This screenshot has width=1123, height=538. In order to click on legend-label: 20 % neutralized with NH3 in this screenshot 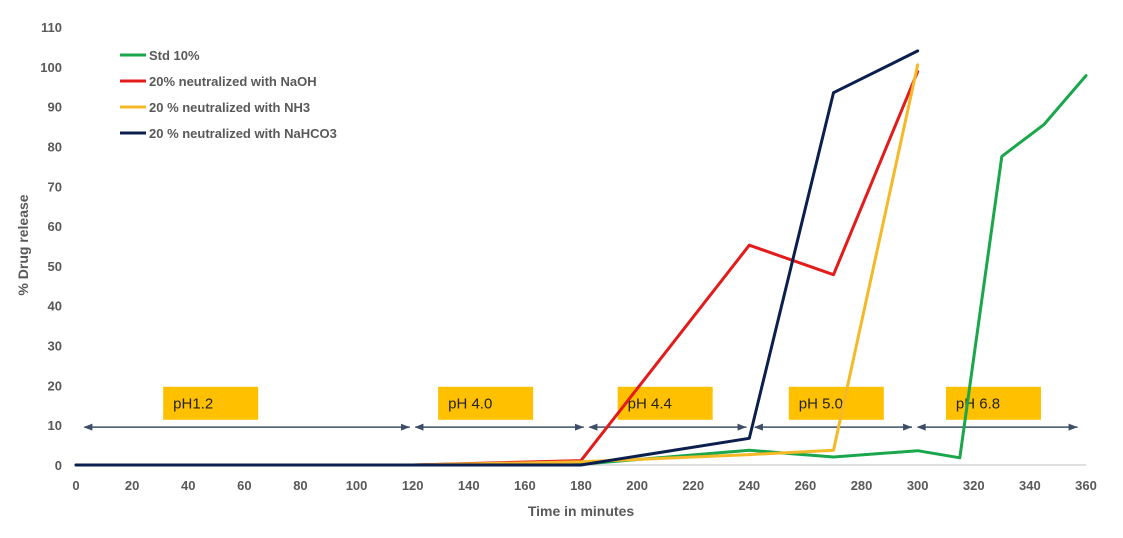, I will do `click(229, 107)`.